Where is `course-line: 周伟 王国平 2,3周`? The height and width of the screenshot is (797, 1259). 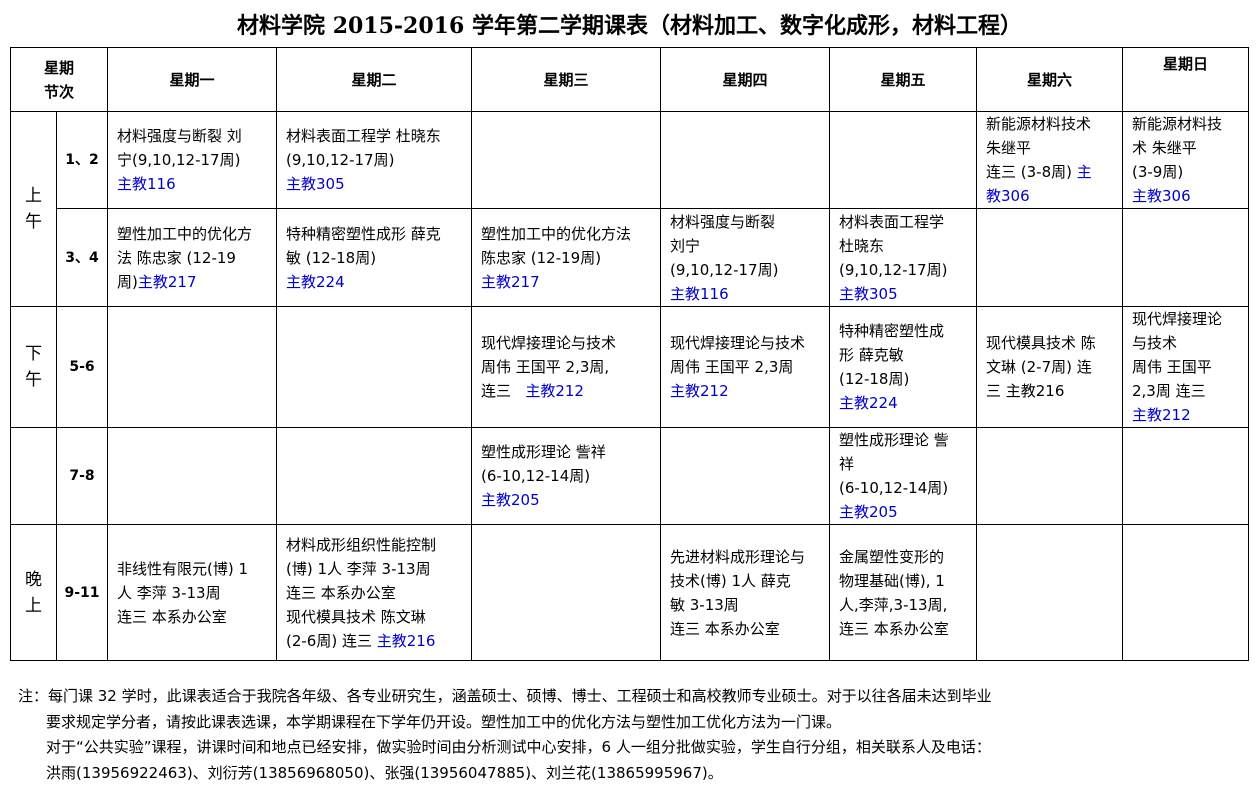
course-line: 周伟 王国平 2,3周 is located at coordinates (749, 367).